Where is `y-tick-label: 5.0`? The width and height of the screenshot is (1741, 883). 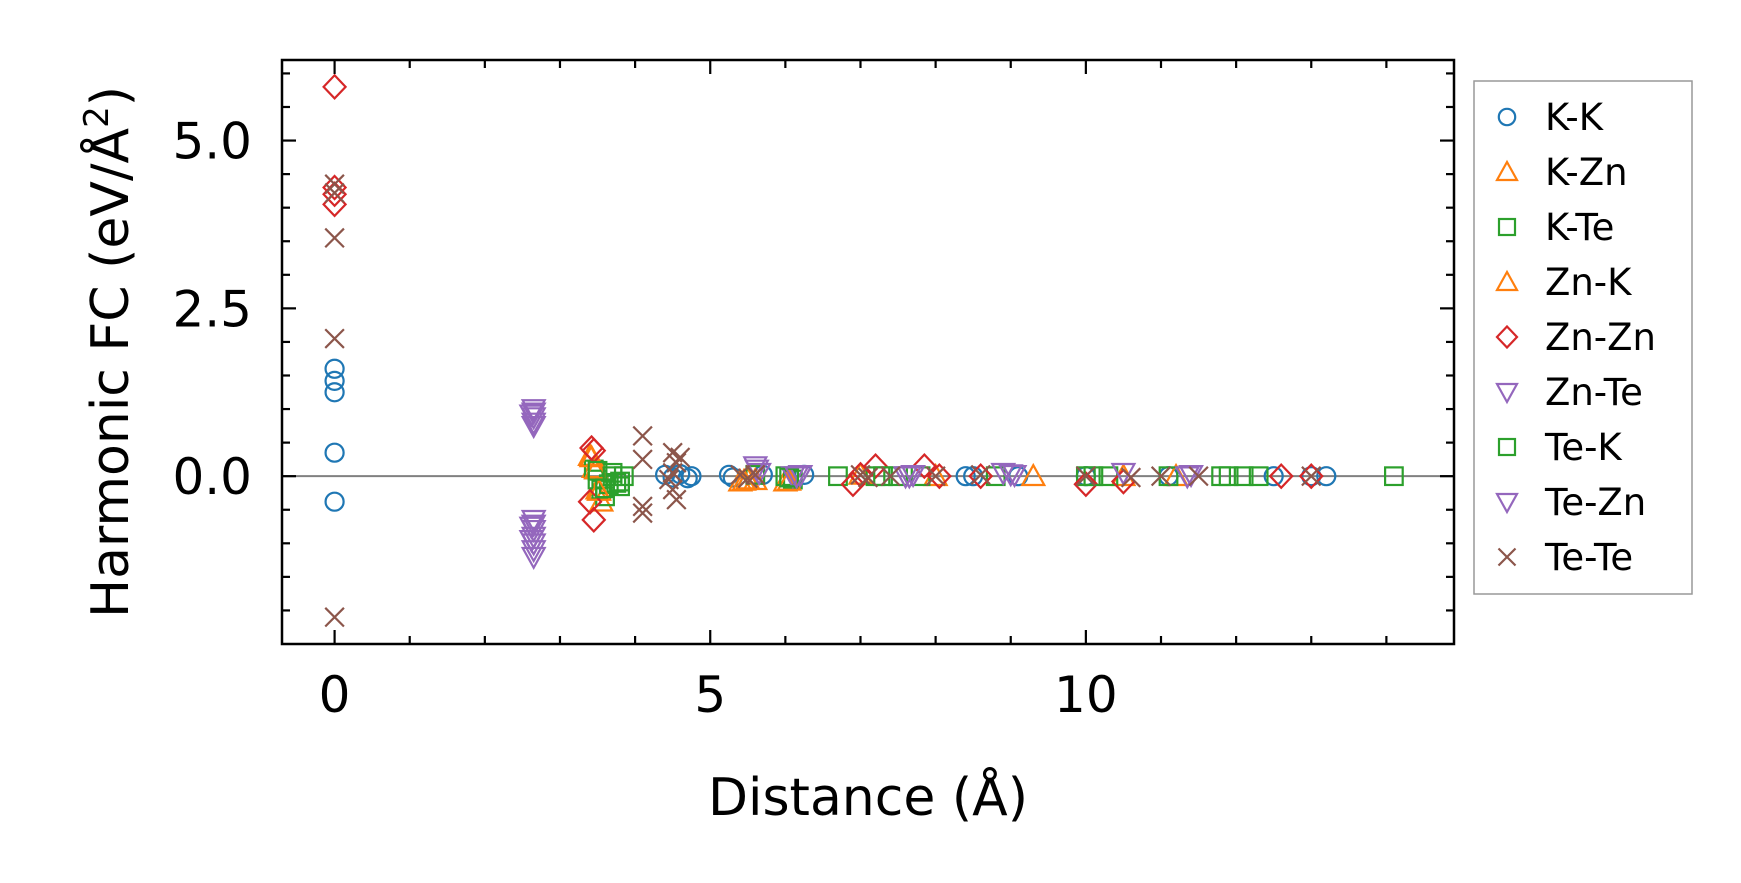
y-tick-label: 5.0 is located at coordinates (212, 142).